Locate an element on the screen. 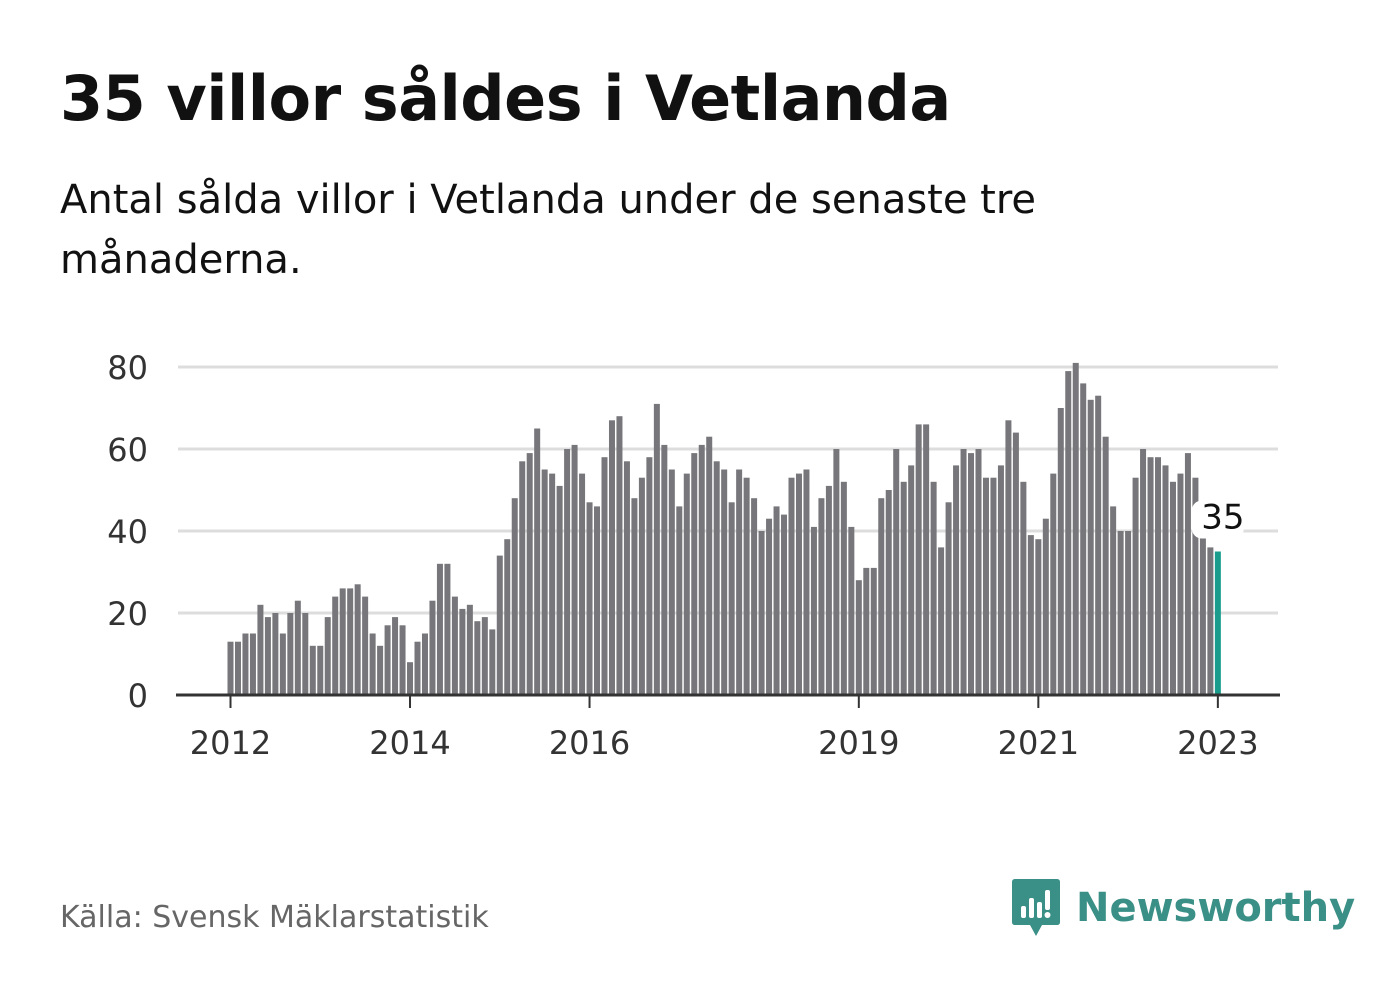  source-note: Källa: Svensk Mäklarstatistik is located at coordinates (274, 917).